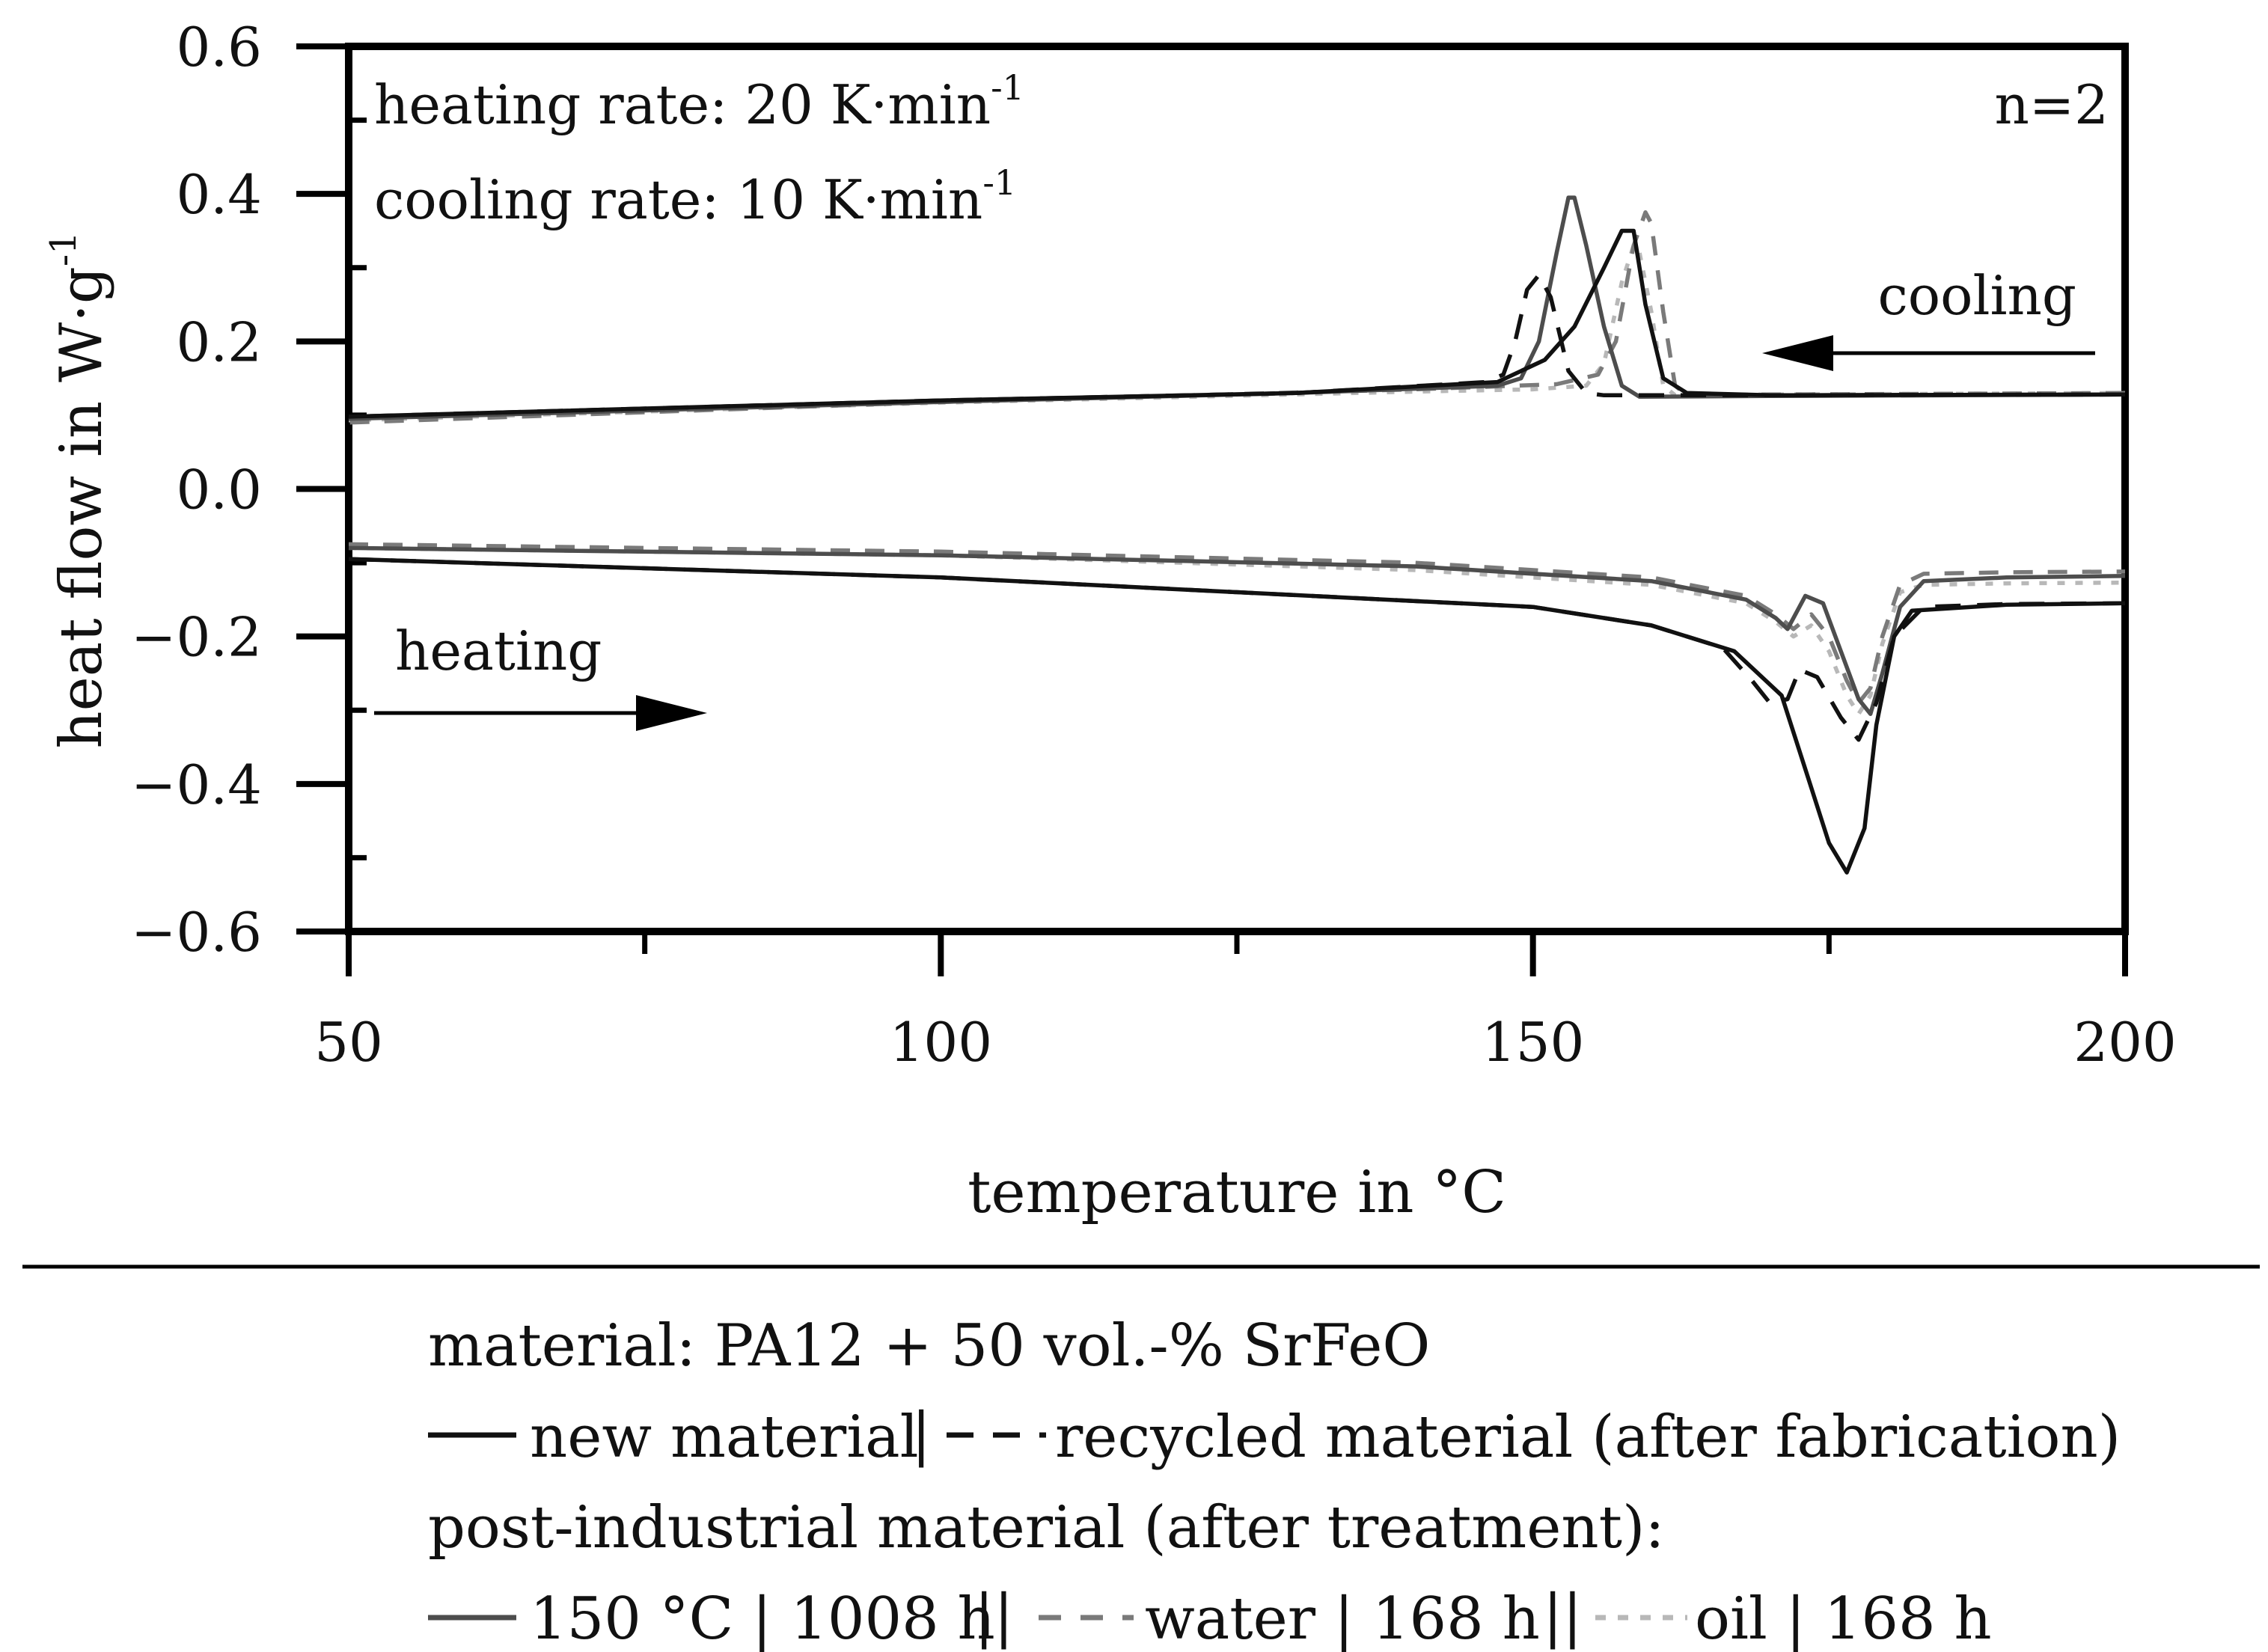  What do you see at coordinates (1237, 345) in the screenshot?
I see `series-line-recycled-material-after-fabrication--cooling` at bounding box center [1237, 345].